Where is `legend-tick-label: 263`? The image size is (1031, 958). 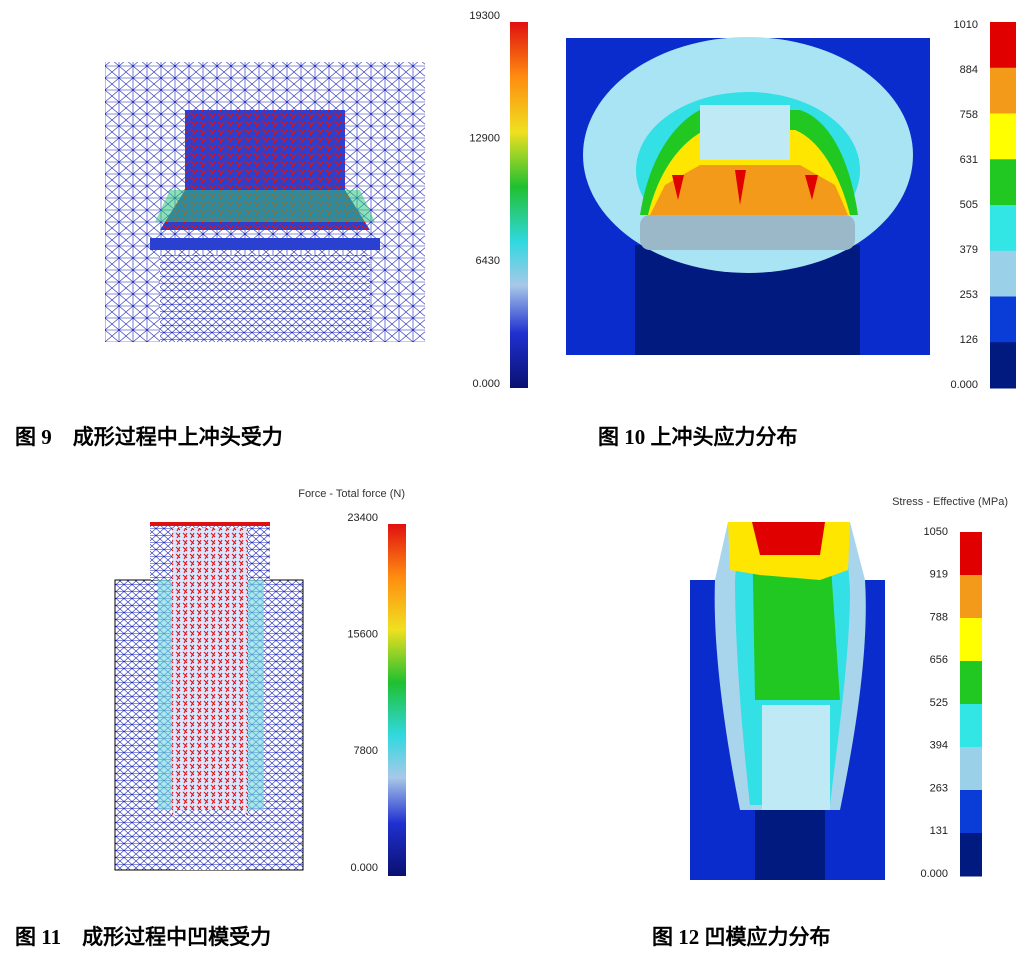
legend-tick-label: 263 is located at coordinates (939, 788).